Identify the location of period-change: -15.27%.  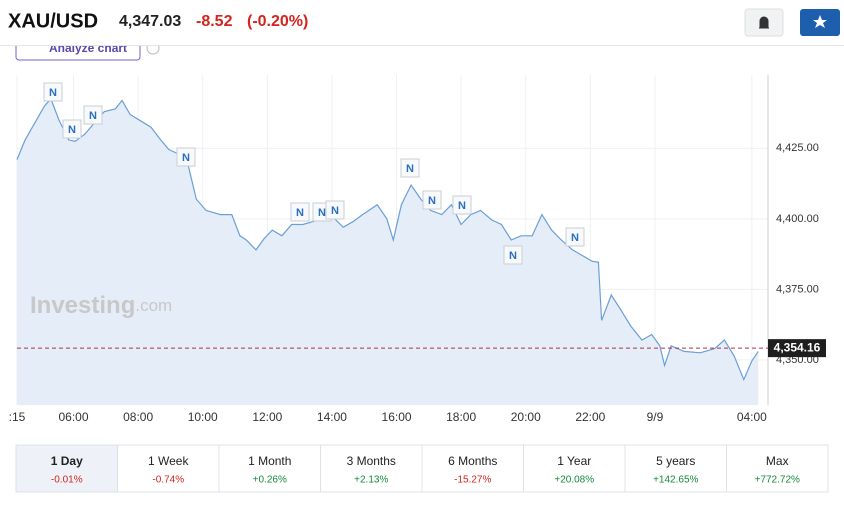
(472, 480).